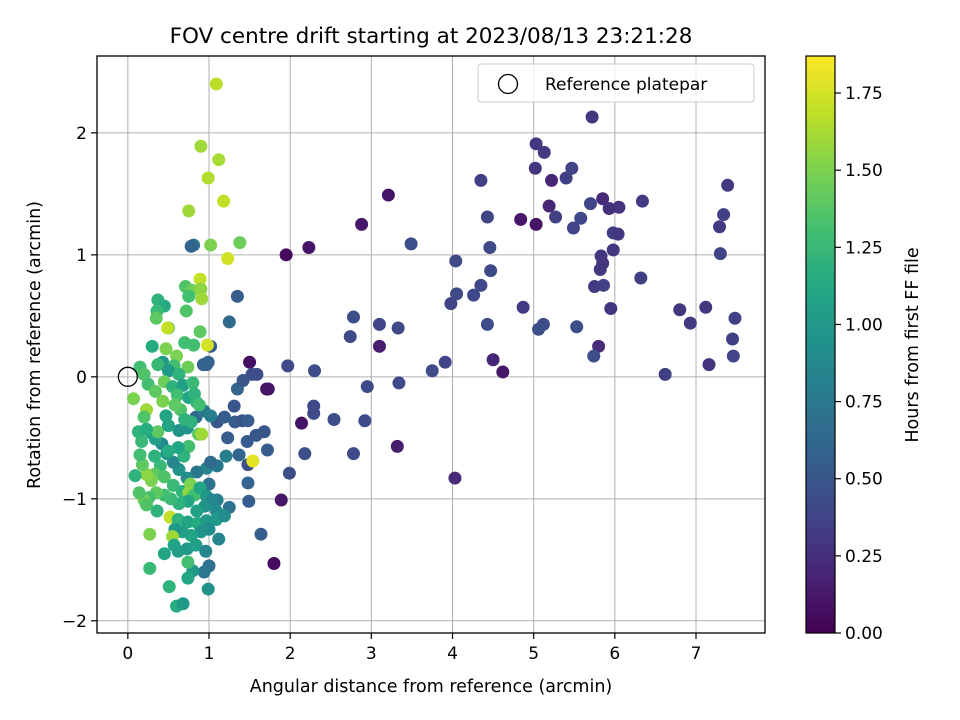 The width and height of the screenshot is (960, 720). What do you see at coordinates (508, 84) in the screenshot?
I see `legend-reference-marker` at bounding box center [508, 84].